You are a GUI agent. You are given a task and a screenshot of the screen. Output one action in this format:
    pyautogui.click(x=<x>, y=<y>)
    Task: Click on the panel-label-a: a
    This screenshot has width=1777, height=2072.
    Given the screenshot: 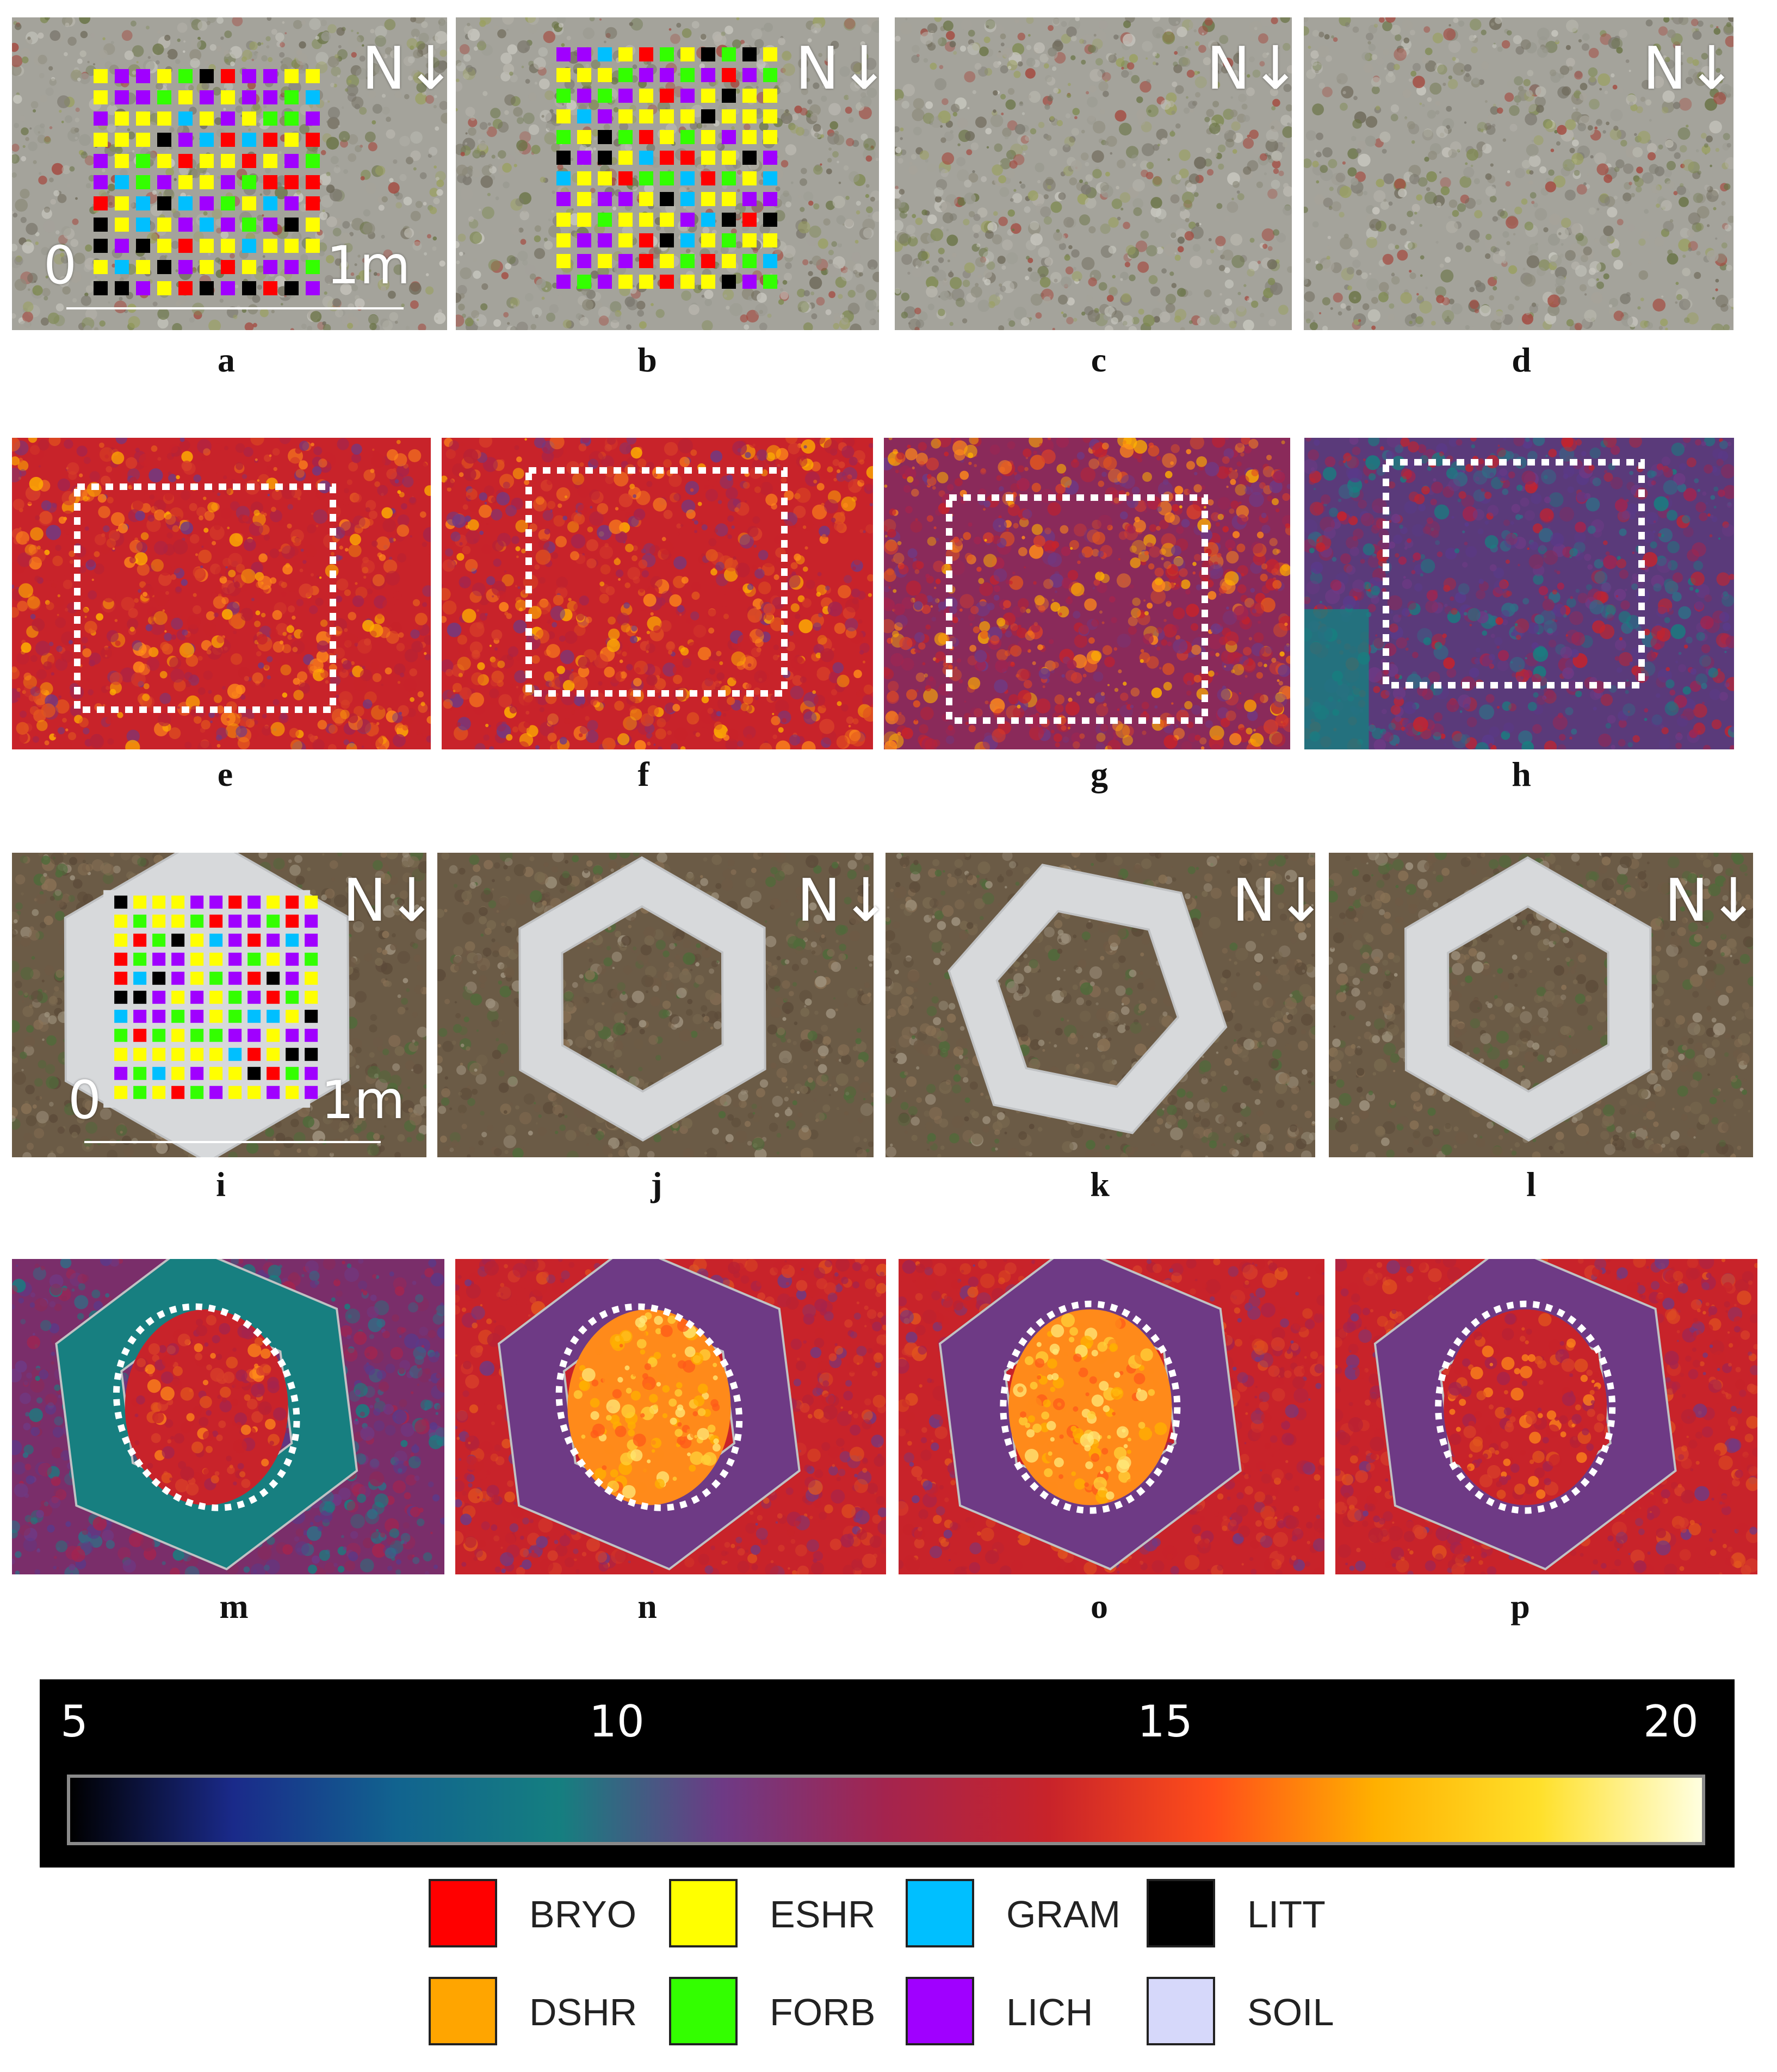 What is the action you would take?
    pyautogui.click(x=226, y=360)
    